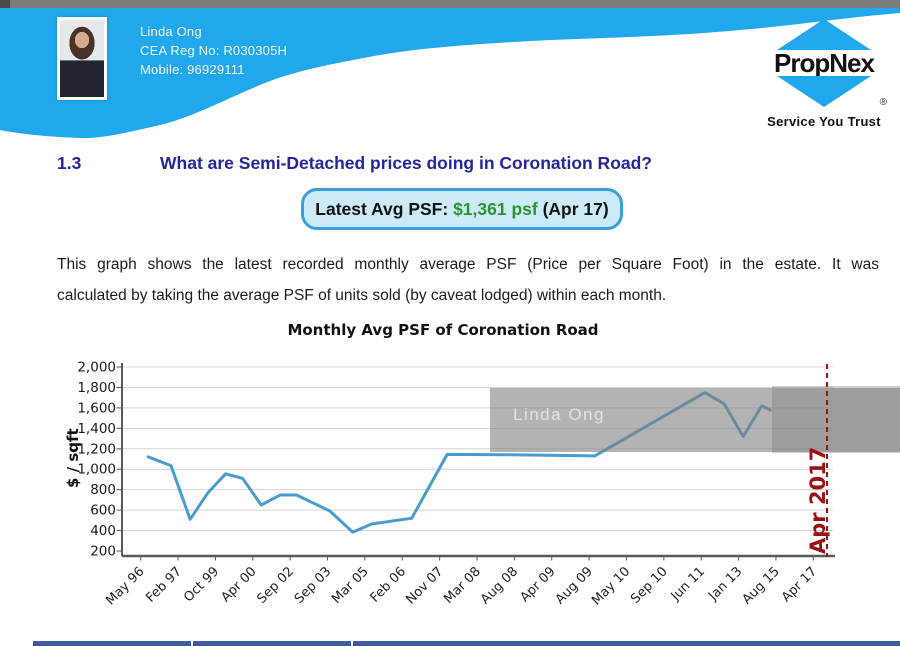 This screenshot has height=647, width=900. Describe the element at coordinates (275, 585) in the screenshot. I see `x-tick-label: Sep 02` at that location.